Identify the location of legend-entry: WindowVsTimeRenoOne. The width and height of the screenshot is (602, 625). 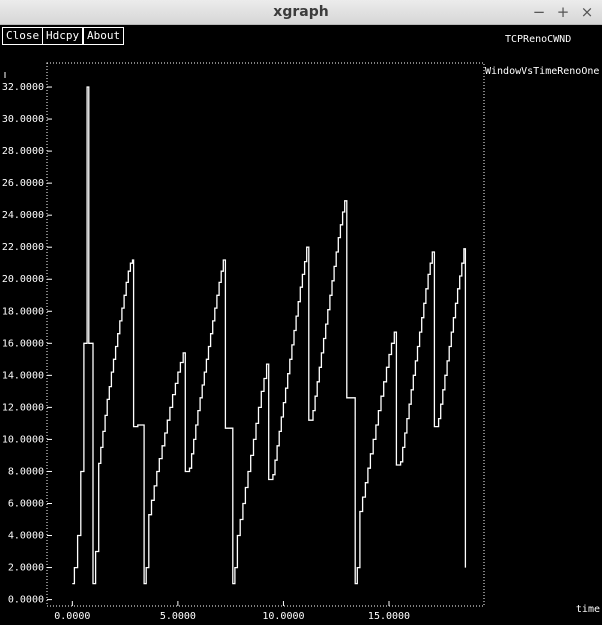
(542, 71).